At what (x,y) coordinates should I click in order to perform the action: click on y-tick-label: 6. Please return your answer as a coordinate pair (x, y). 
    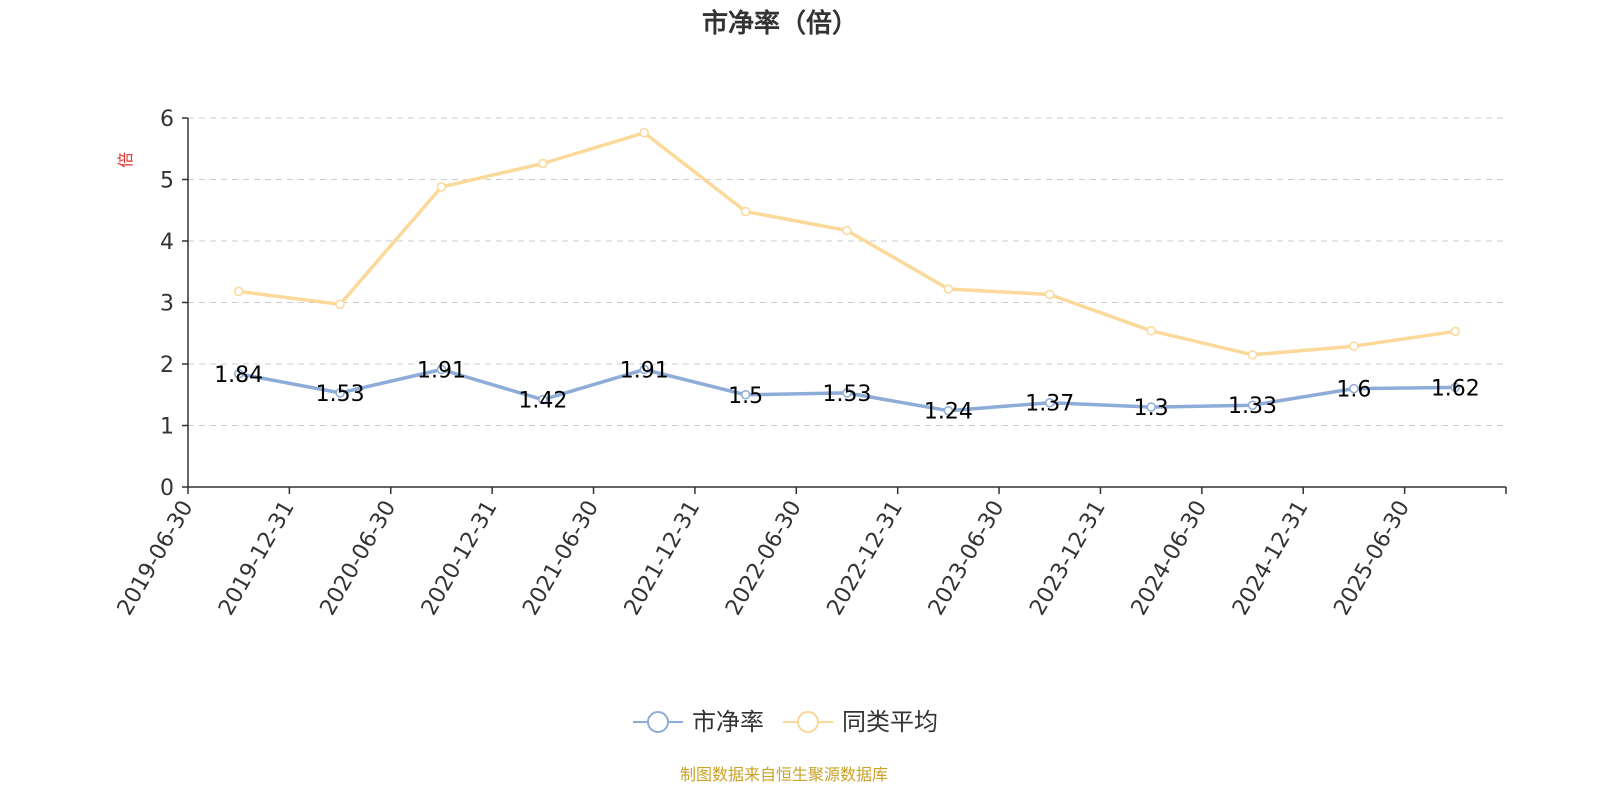
    Looking at the image, I should click on (167, 119).